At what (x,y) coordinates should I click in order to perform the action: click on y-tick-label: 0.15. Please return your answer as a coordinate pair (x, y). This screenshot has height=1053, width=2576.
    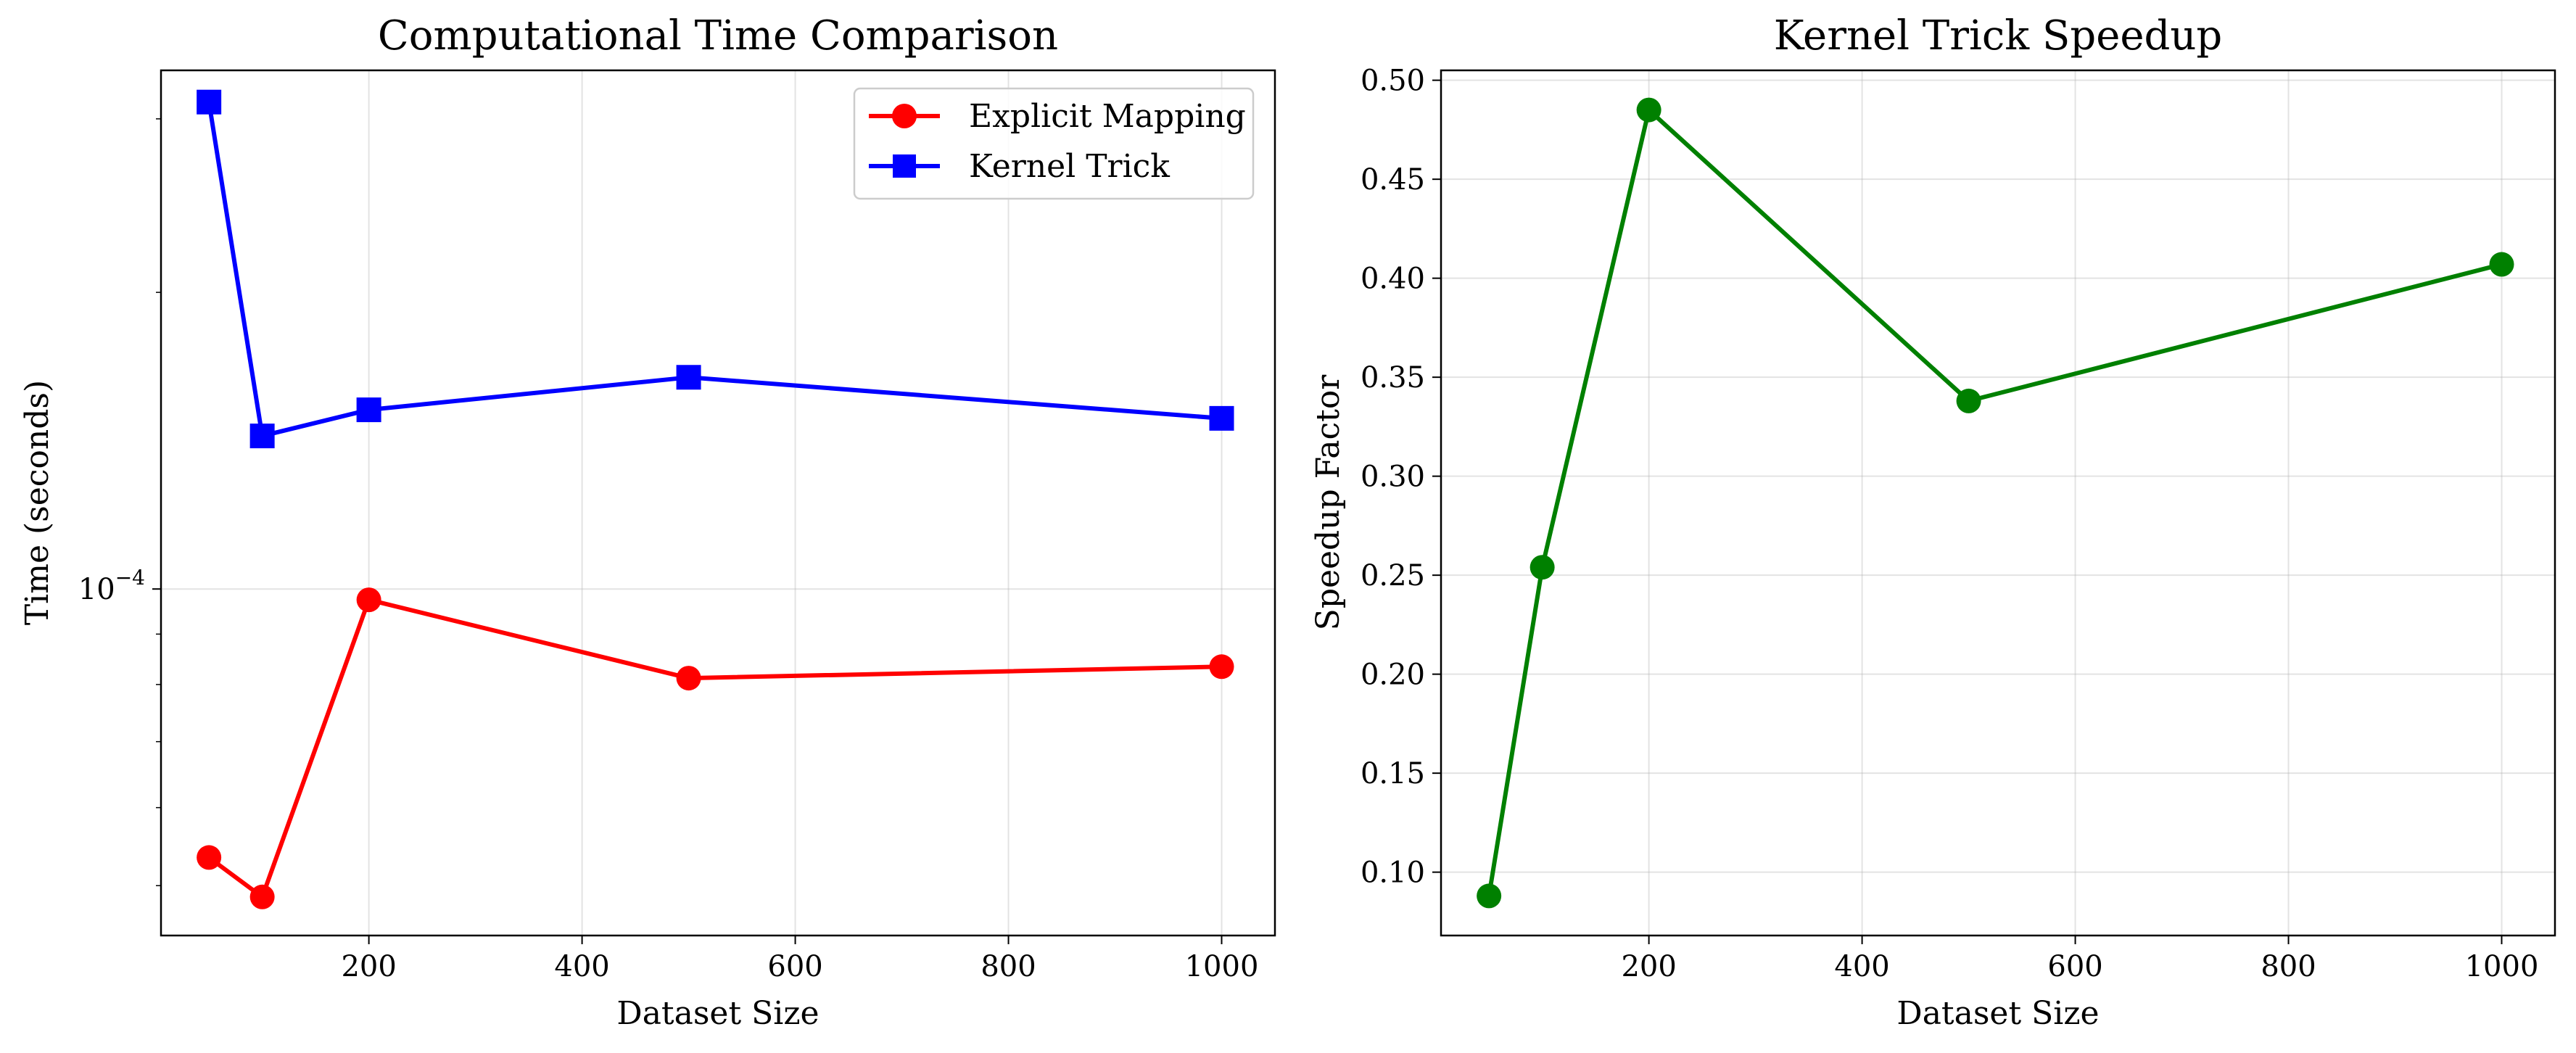
    Looking at the image, I should click on (1393, 773).